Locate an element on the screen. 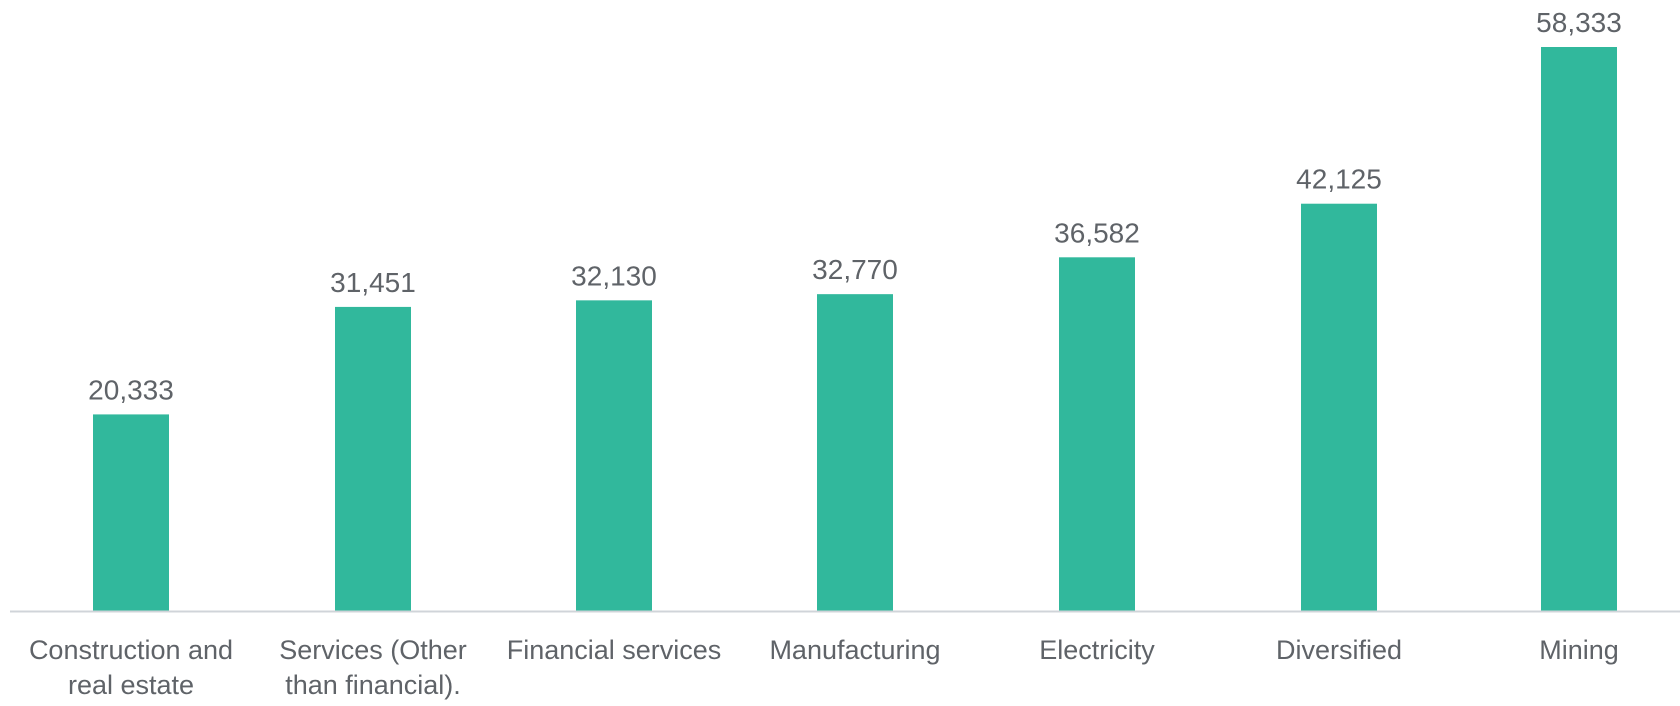 The image size is (1680, 706). category-label-6-line-0: Mining is located at coordinates (1579, 650).